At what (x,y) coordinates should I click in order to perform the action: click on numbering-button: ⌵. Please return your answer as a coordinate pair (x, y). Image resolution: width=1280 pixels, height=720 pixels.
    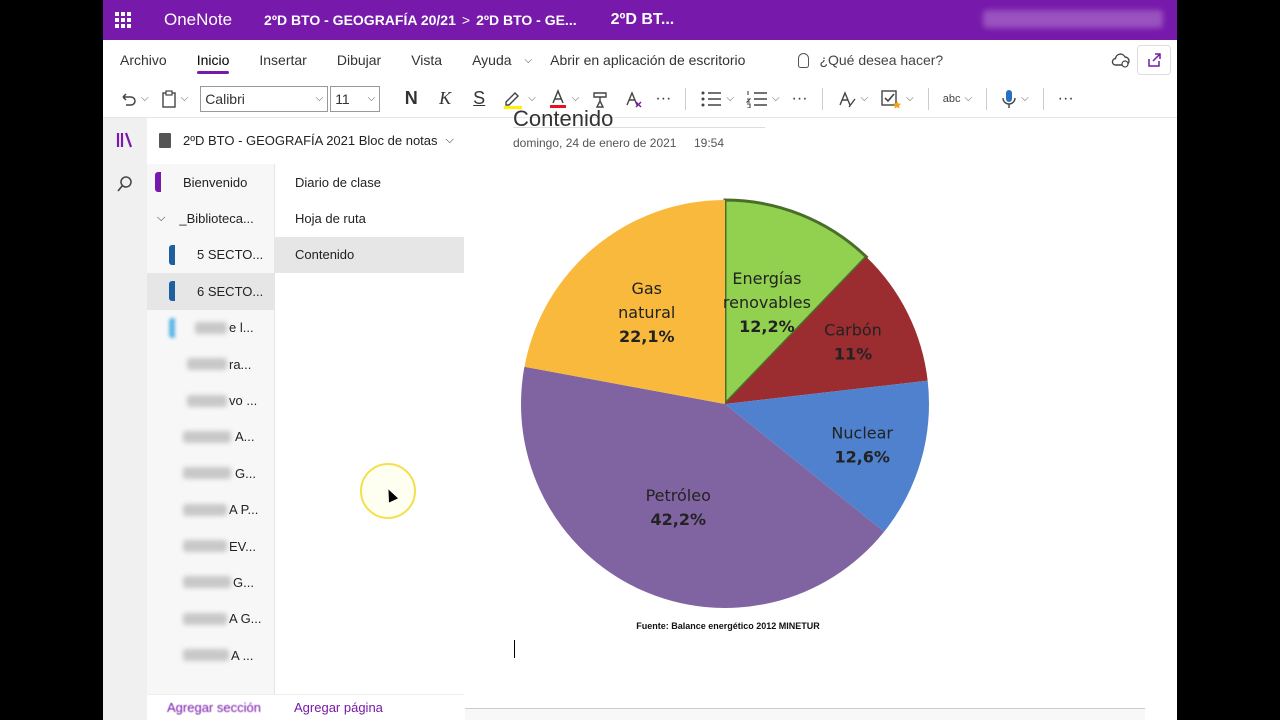
    Looking at the image, I should click on (763, 99).